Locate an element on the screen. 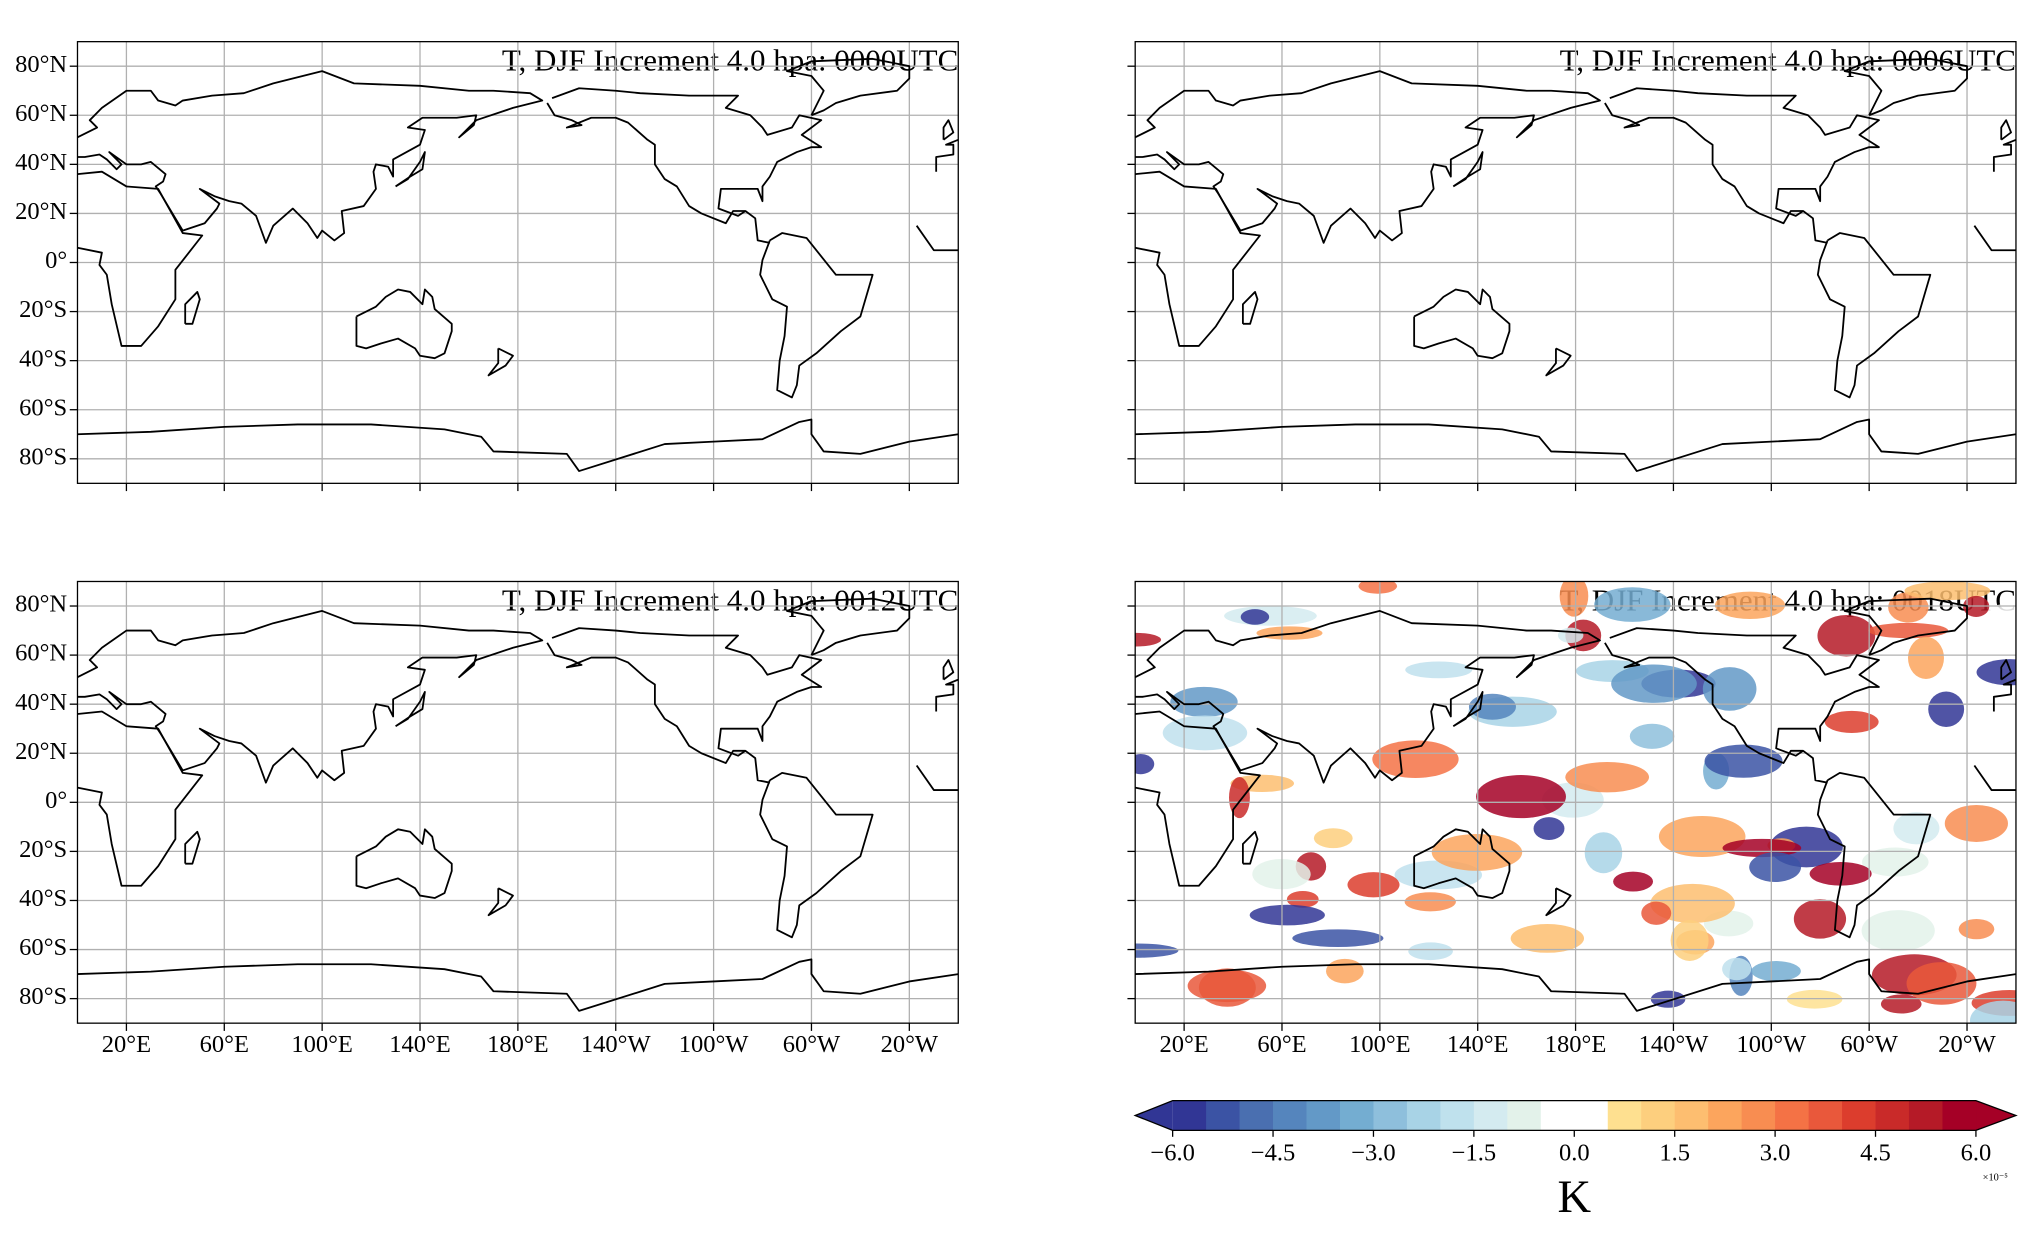 This screenshot has height=1234, width=2025. x-tick-label: 100°W is located at coordinates (1771, 1044).